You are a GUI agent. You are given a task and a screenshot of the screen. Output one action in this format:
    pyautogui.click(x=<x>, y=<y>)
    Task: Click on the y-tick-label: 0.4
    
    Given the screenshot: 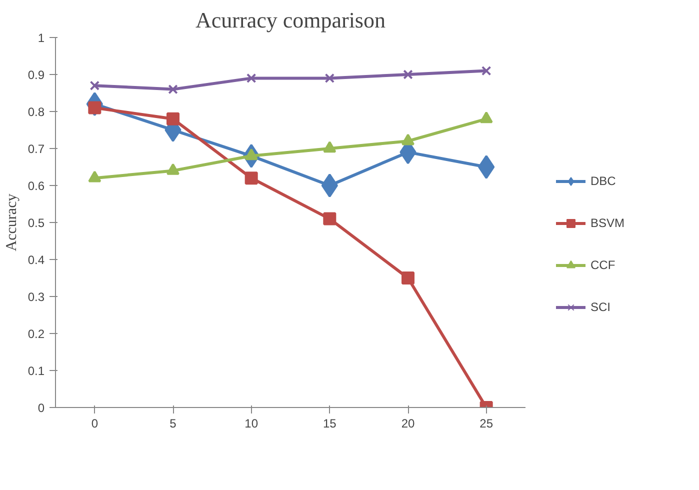 What is the action you would take?
    pyautogui.click(x=36, y=260)
    